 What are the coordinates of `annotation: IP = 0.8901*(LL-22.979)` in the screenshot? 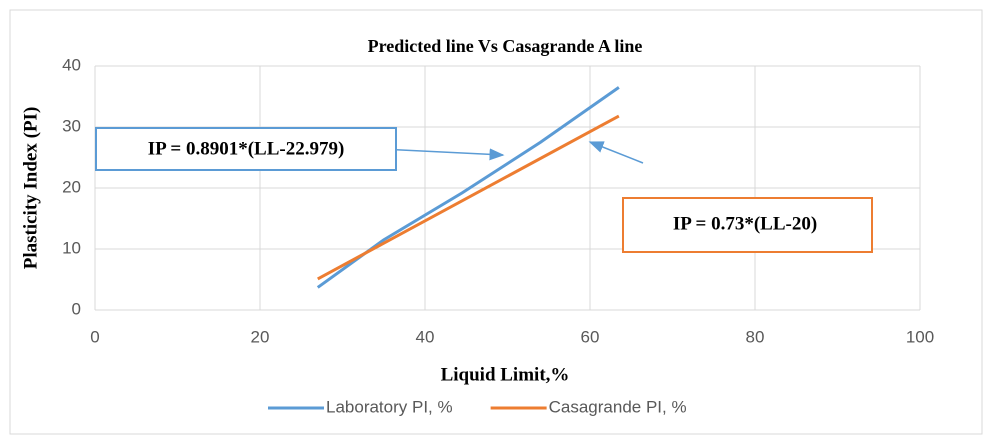 It's located at (246, 148).